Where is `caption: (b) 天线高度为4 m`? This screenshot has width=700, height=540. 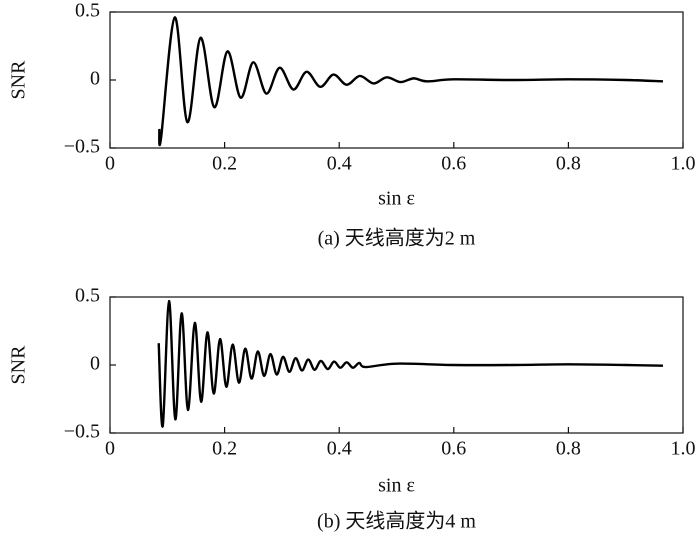 caption: (b) 天线高度为4 m is located at coordinates (396, 521).